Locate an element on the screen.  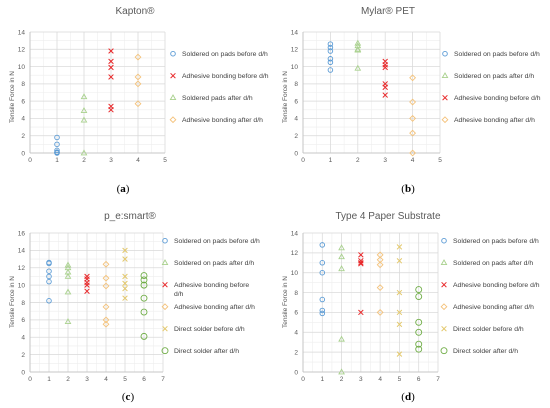
grid is located at coordinates (371, 92).